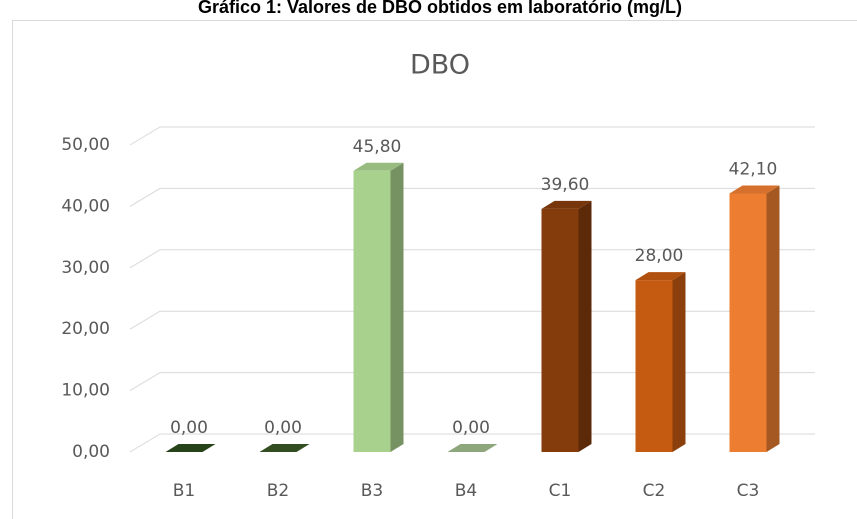 The width and height of the screenshot is (857, 519). What do you see at coordinates (85, 391) in the screenshot?
I see `y-tick-label: 10,00` at bounding box center [85, 391].